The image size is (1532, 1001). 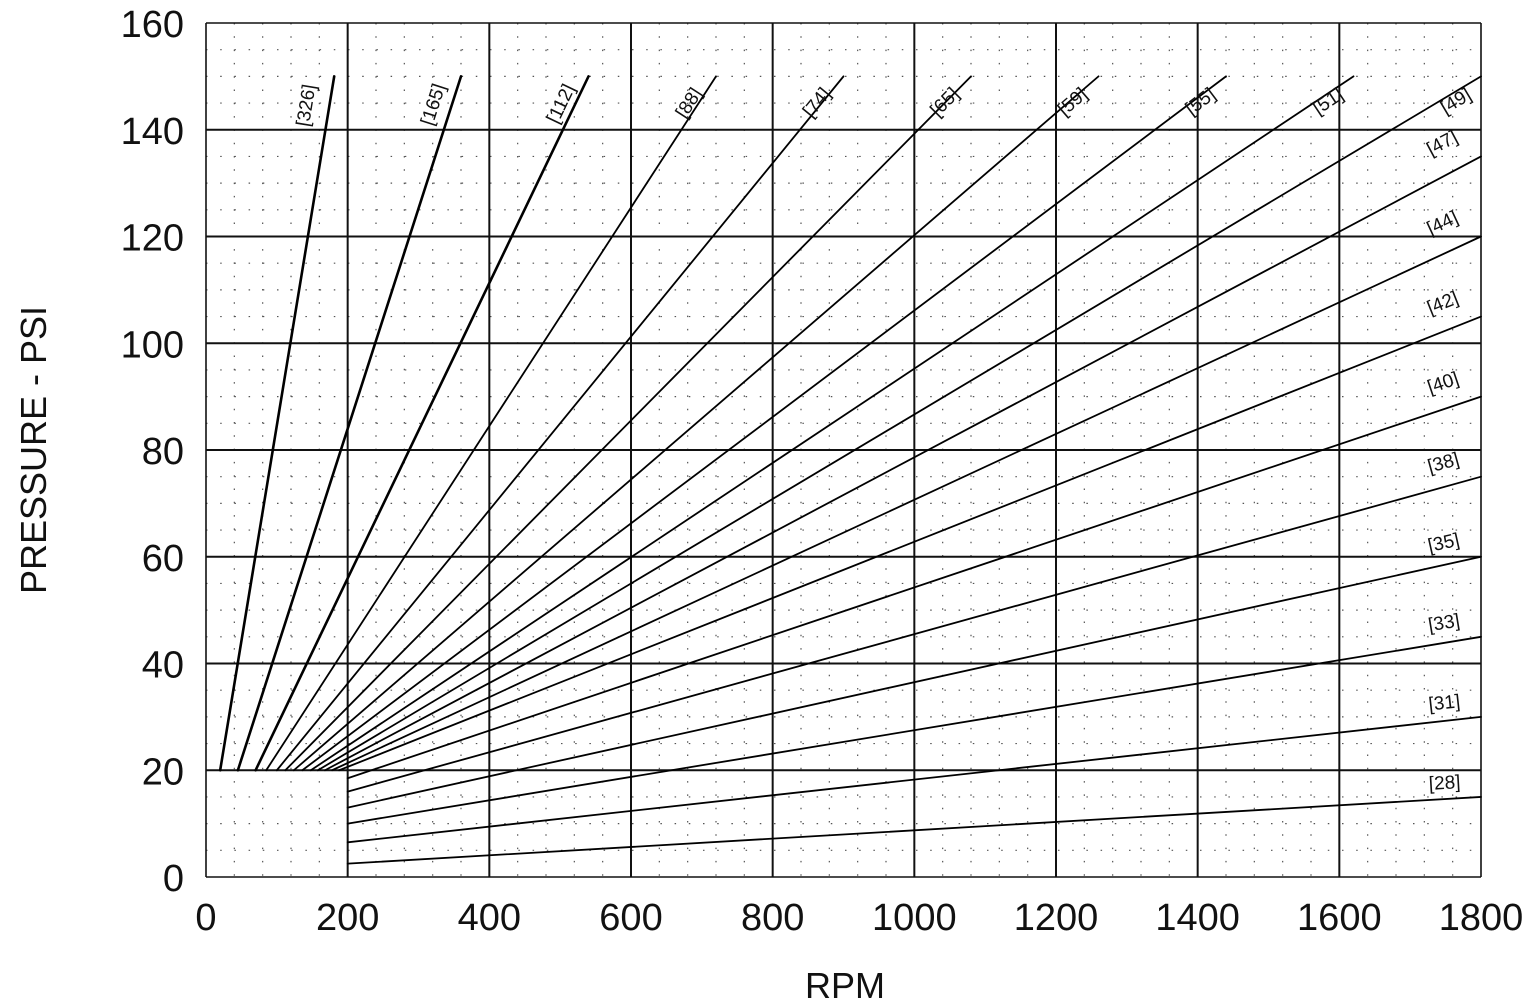 I want to click on y-tick-label: 120, so click(x=152, y=239).